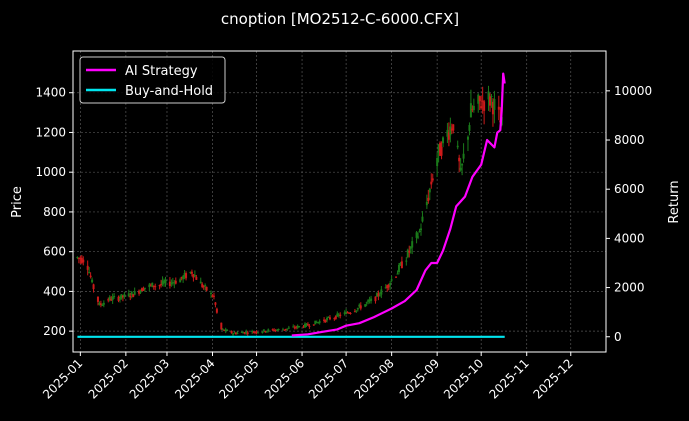  Describe the element at coordinates (328, 378) in the screenshot. I see `x-tick-label: 2025-07` at that location.